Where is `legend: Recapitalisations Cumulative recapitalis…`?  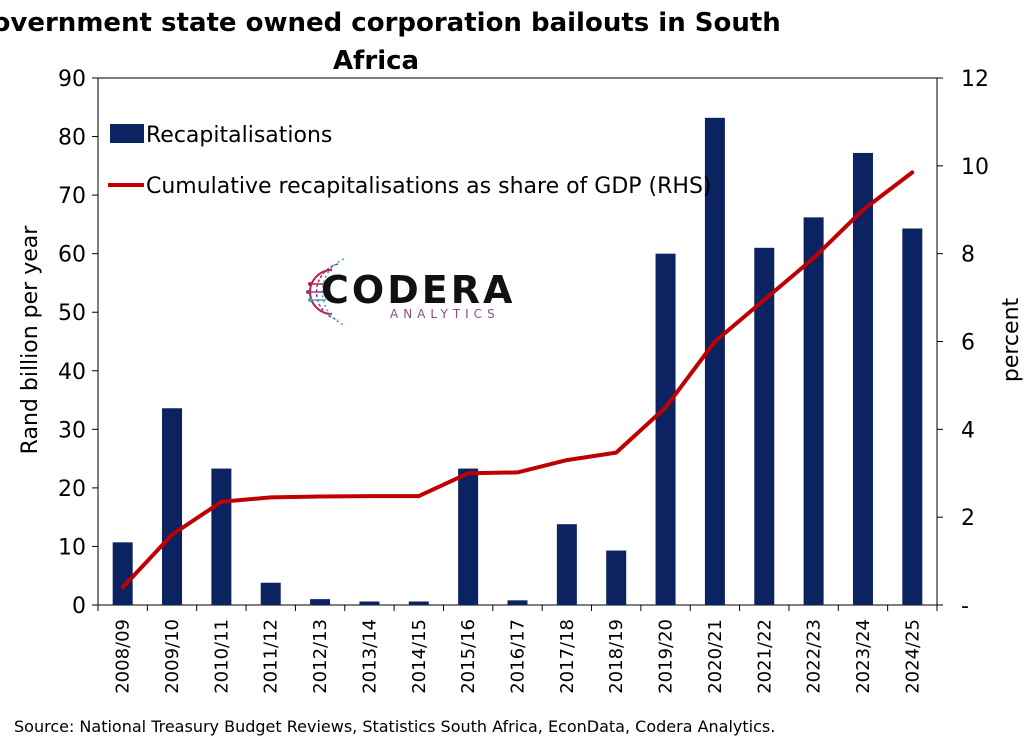 legend: Recapitalisations Cumulative recapitalis… is located at coordinates (410, 161).